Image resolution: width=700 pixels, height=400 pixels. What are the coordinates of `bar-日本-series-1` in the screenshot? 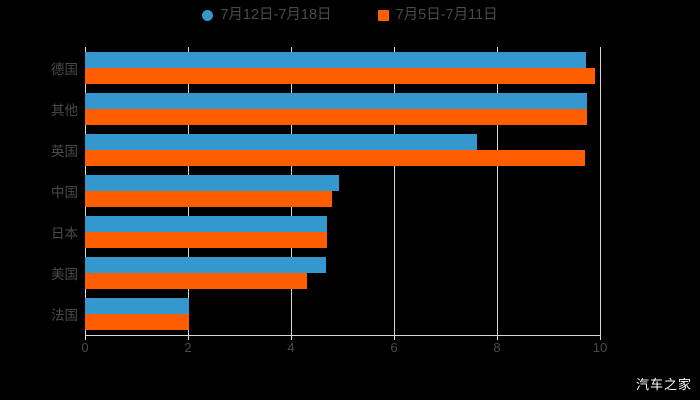 It's located at (206, 224).